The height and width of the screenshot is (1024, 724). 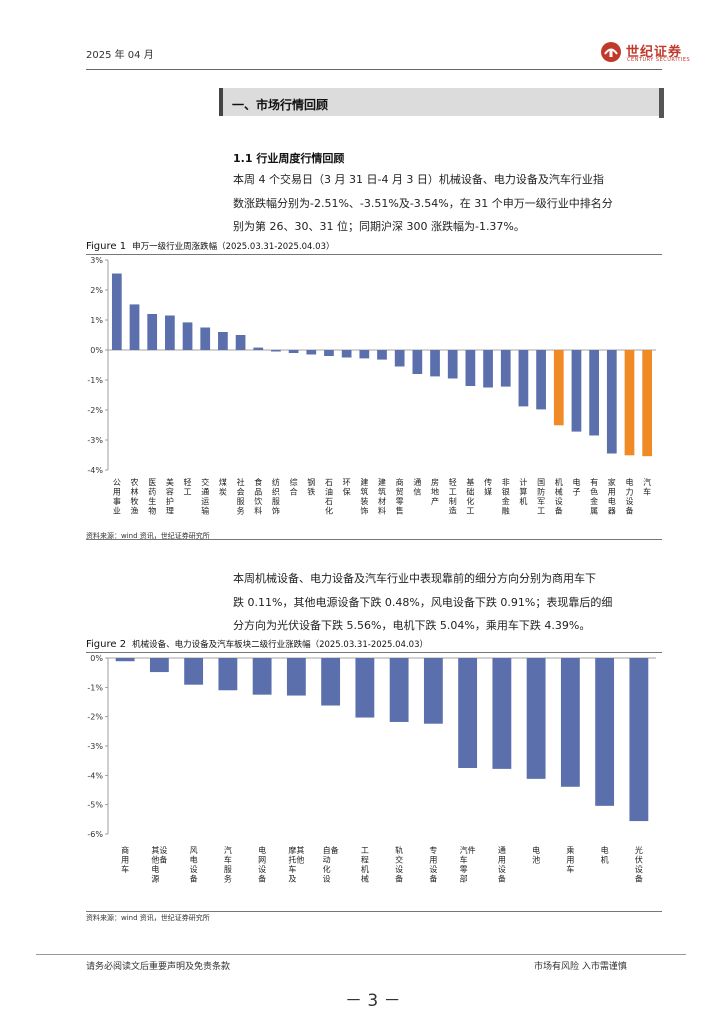 What do you see at coordinates (106, 644) in the screenshot?
I see `figure-2-label: Figure 2` at bounding box center [106, 644].